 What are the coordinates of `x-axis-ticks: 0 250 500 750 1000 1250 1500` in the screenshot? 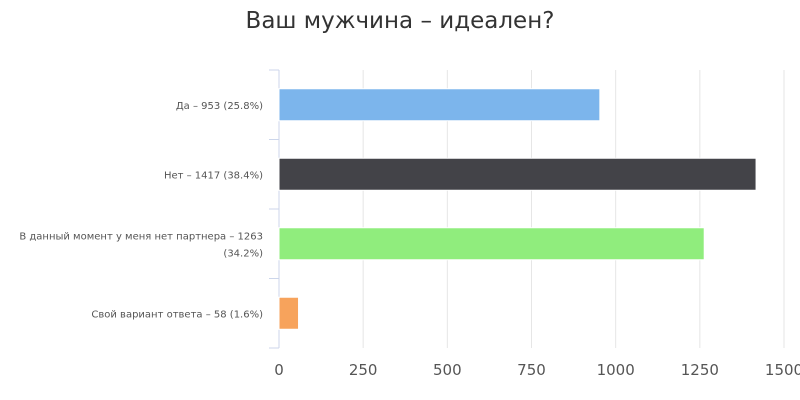 It's located at (537, 370).